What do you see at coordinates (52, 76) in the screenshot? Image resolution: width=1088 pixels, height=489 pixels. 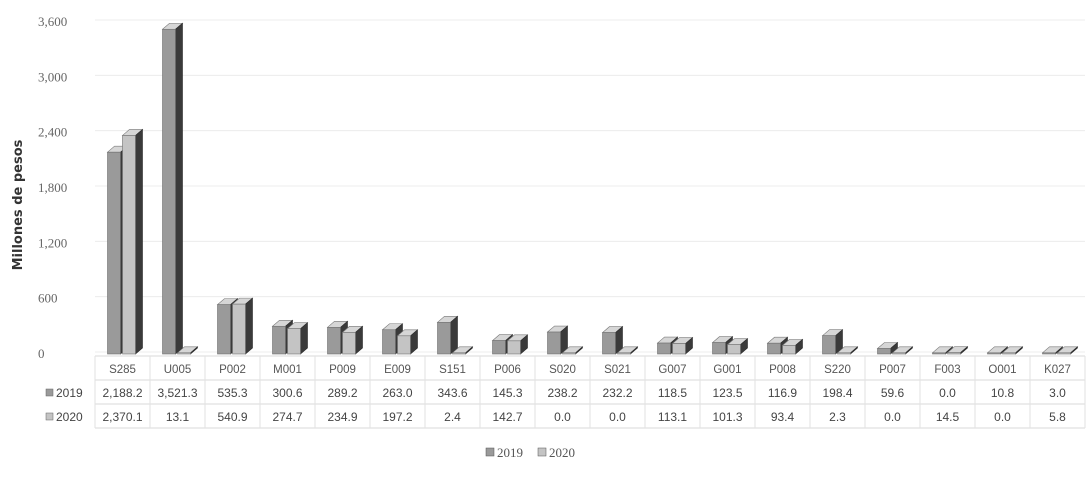 I see `y-tick-label: 3,000` at bounding box center [52, 76].